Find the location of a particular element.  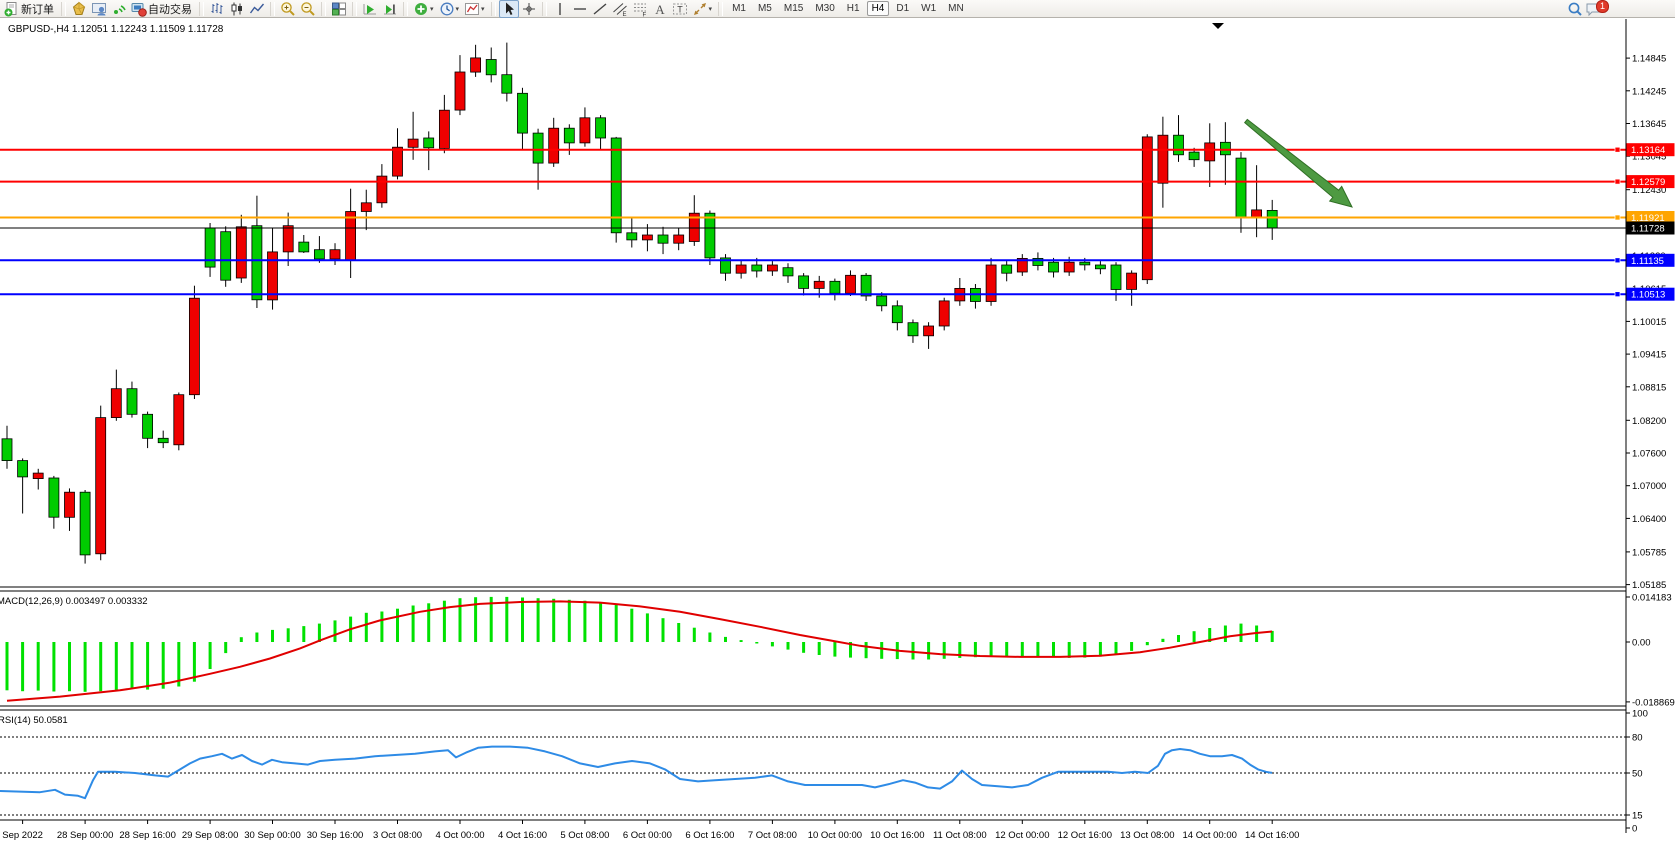

rsi-tick-label: 100 is located at coordinates (1640, 714).